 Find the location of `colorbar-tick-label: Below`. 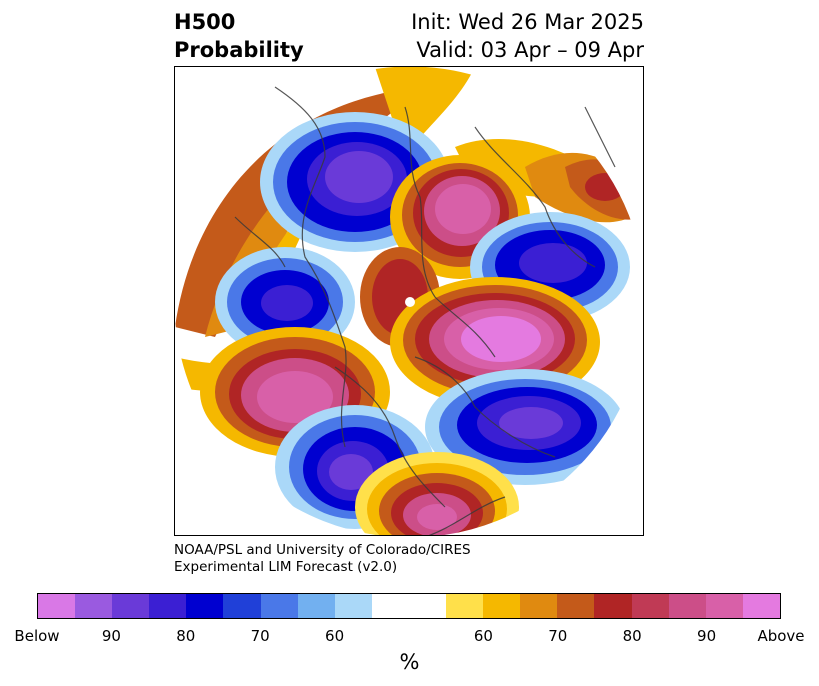

colorbar-tick-label: Below is located at coordinates (37, 636).